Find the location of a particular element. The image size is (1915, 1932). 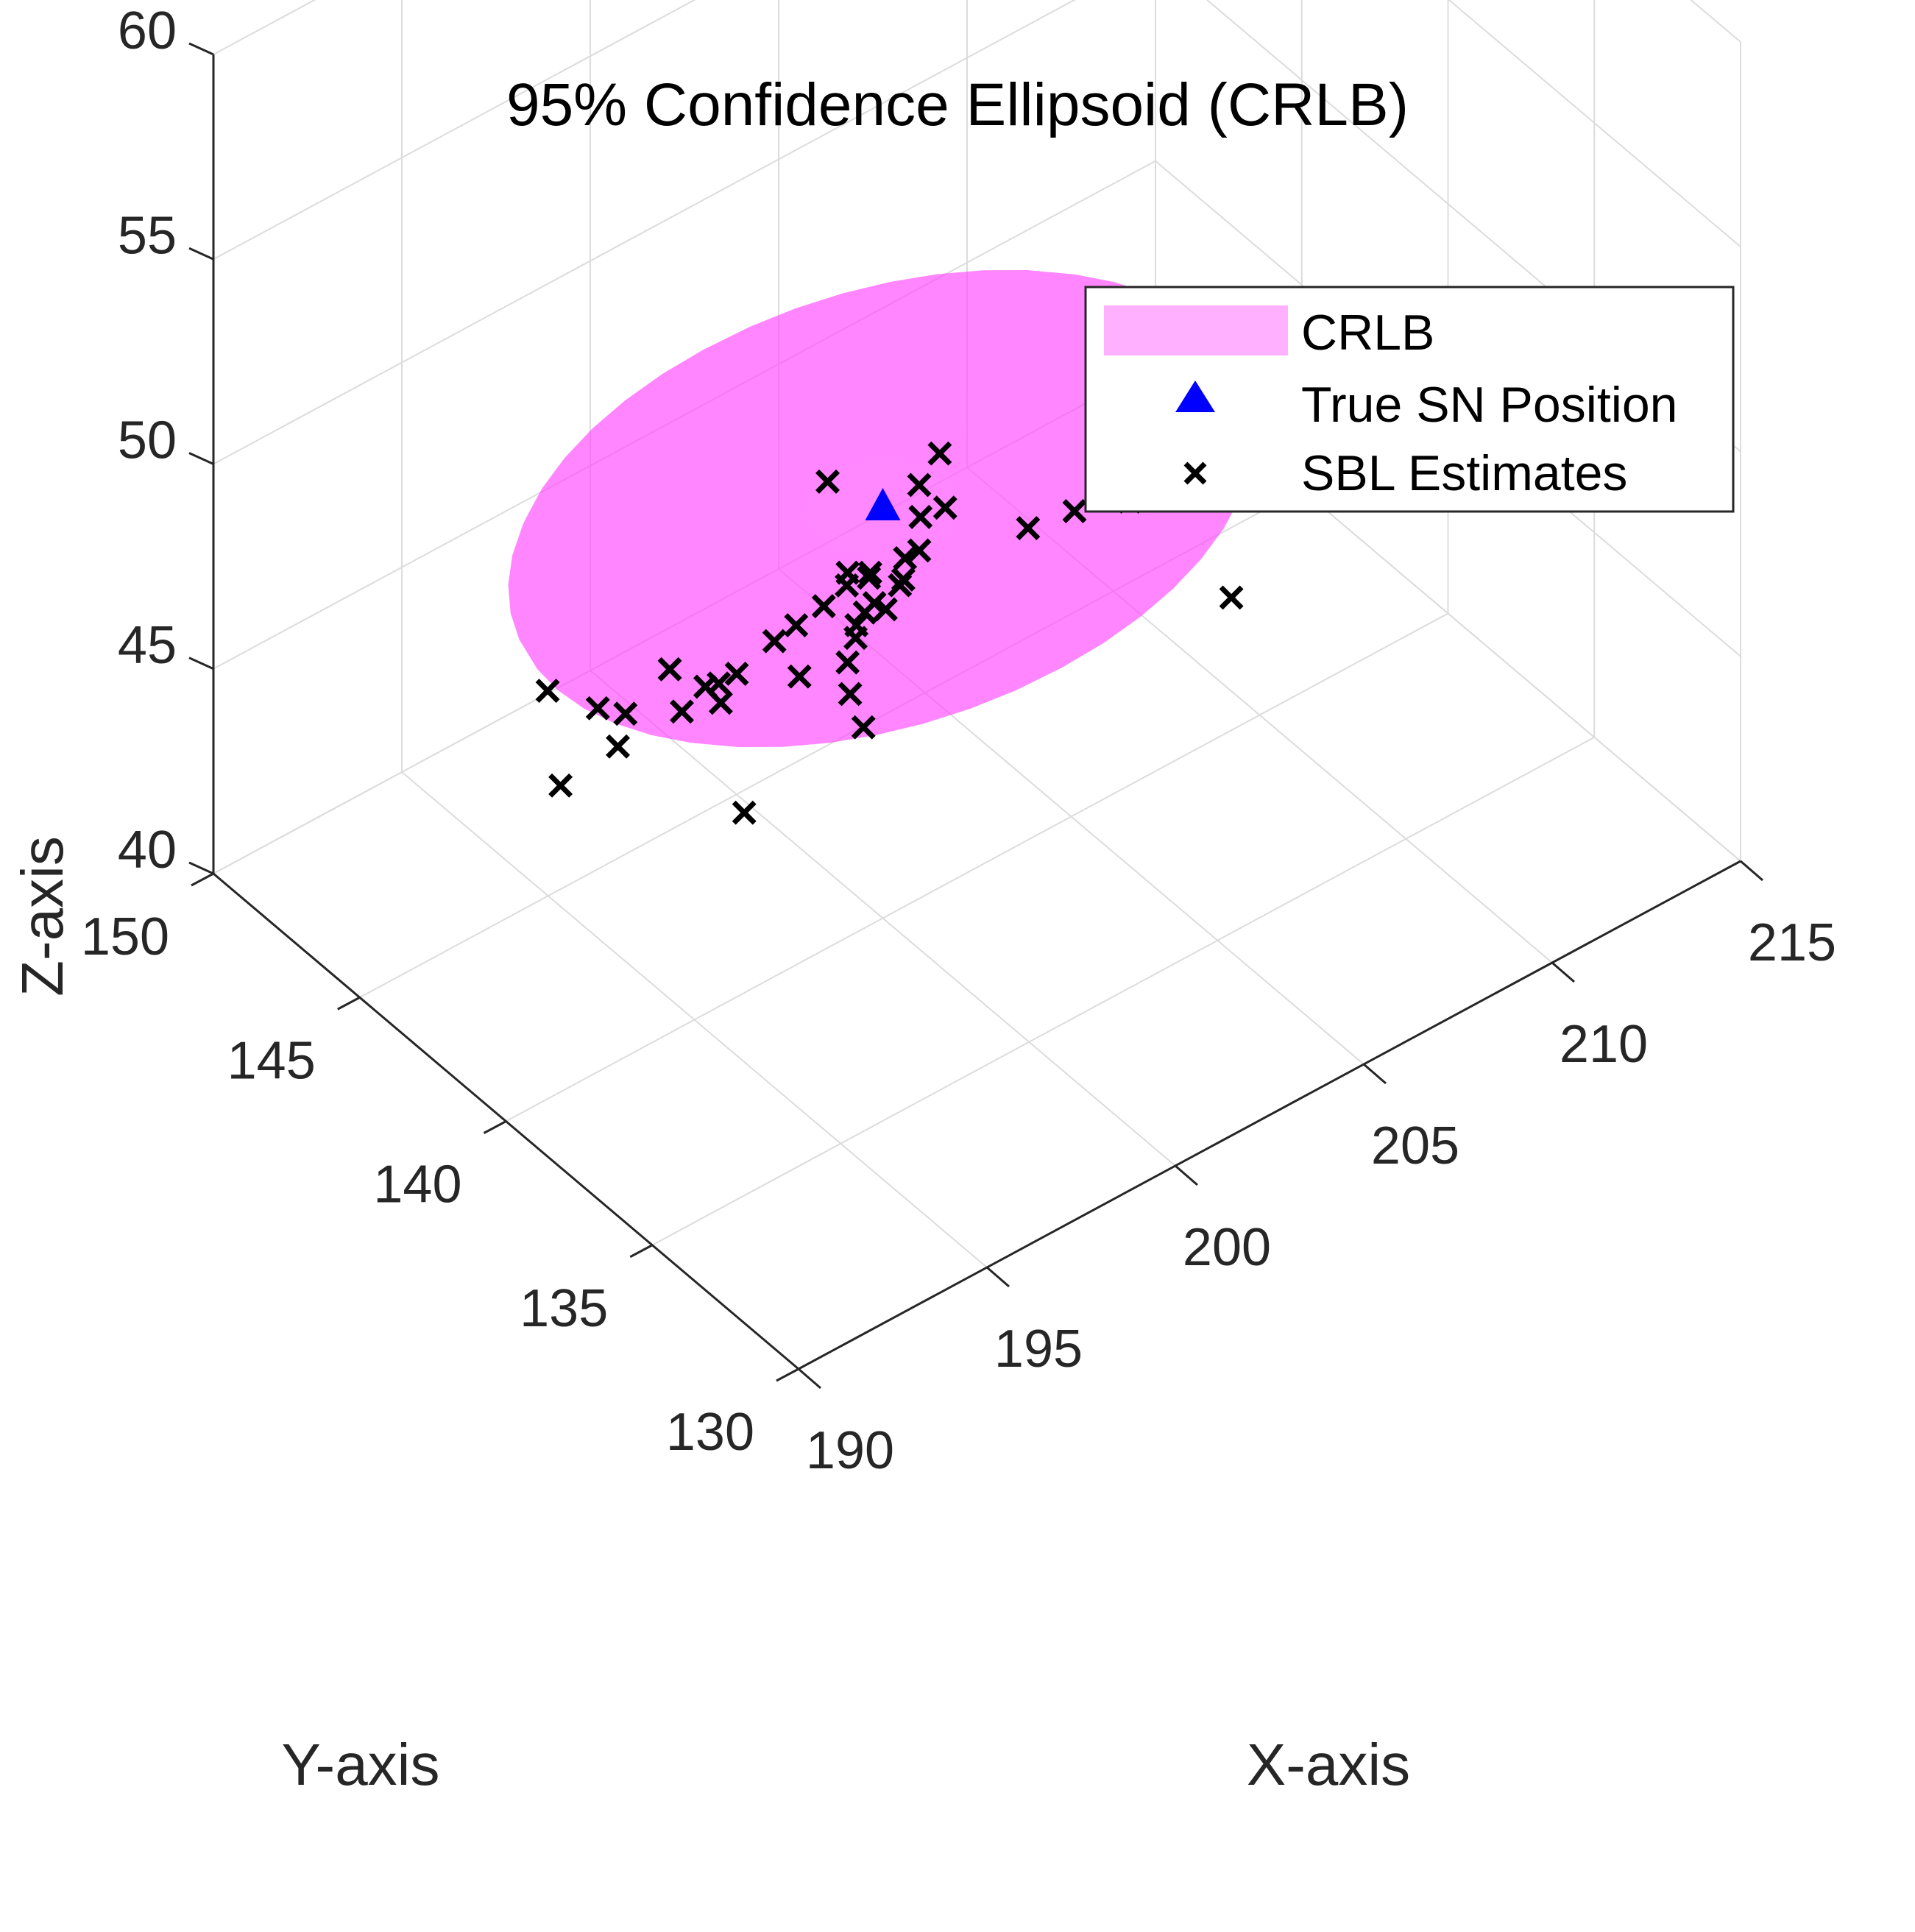

y-tick-label: 150 is located at coordinates (125, 936).